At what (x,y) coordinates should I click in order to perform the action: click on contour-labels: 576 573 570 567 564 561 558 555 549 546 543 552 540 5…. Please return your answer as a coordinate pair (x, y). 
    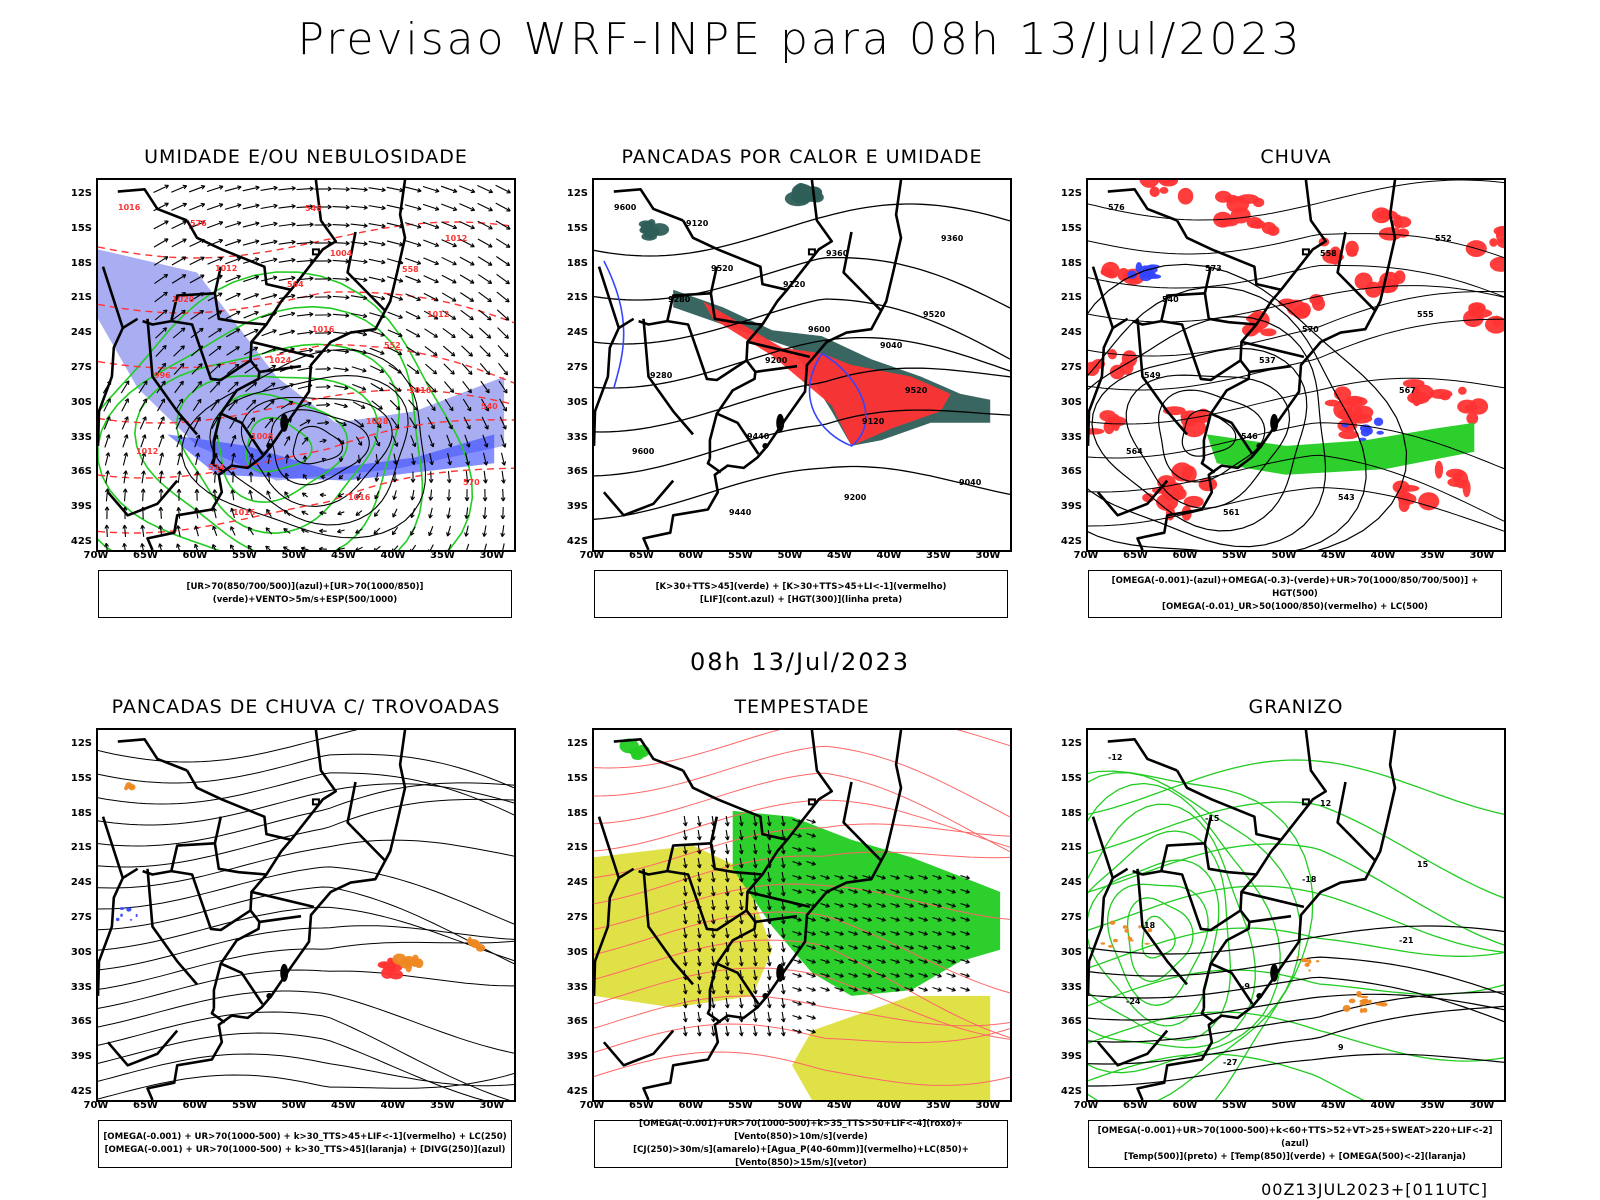
    Looking at the image, I should click on (1280, 360).